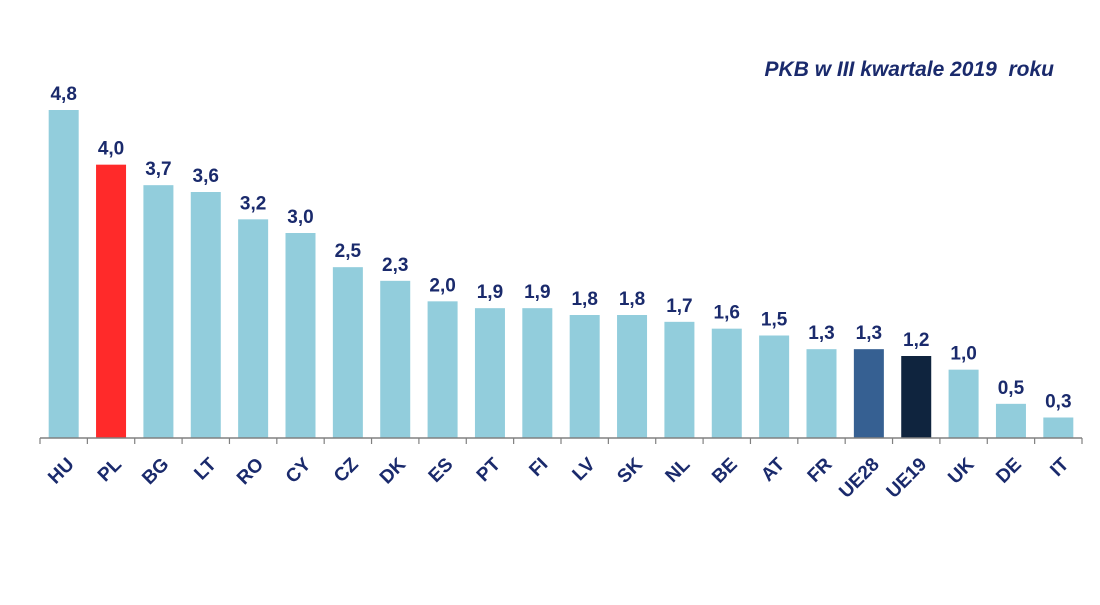 The image size is (1100, 605). I want to click on data-label-bg: 3,7, so click(158, 169).